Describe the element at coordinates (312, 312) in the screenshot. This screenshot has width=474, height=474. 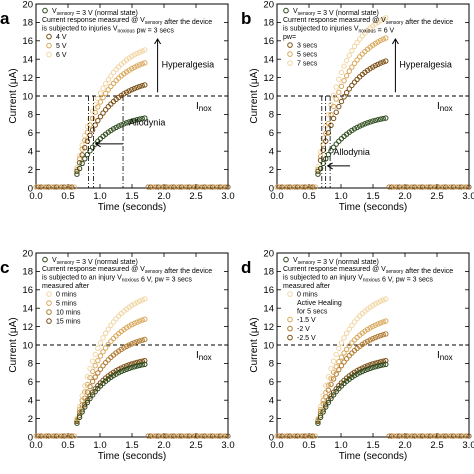
I see `legend-text: for 5 secs` at that location.